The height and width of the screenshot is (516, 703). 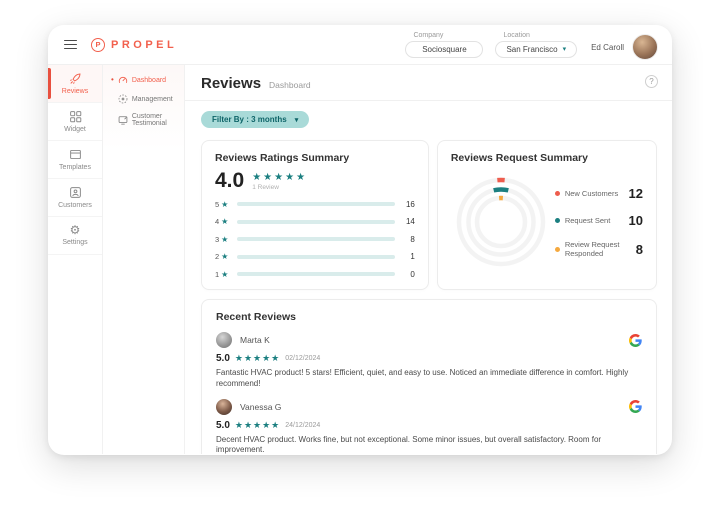 What do you see at coordinates (75, 242) in the screenshot?
I see `sidebar-item-label: Settings` at bounding box center [75, 242].